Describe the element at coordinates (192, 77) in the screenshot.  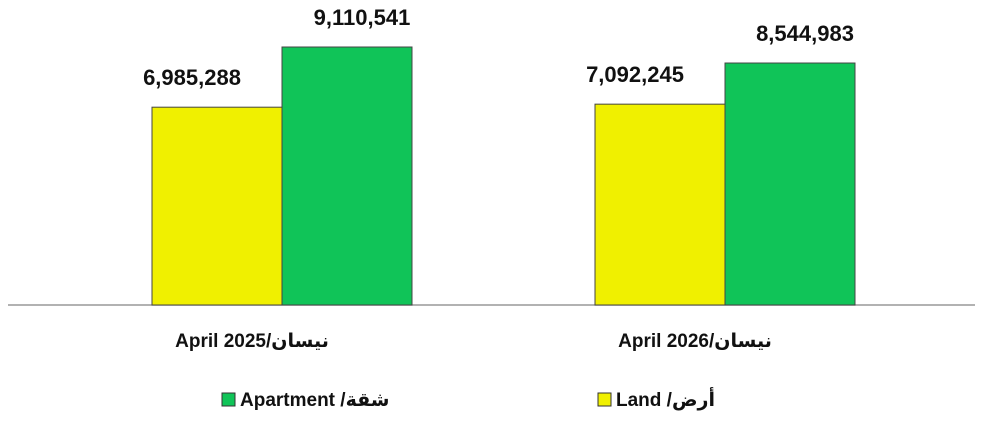
I see `value-label: 6,985,288` at that location.